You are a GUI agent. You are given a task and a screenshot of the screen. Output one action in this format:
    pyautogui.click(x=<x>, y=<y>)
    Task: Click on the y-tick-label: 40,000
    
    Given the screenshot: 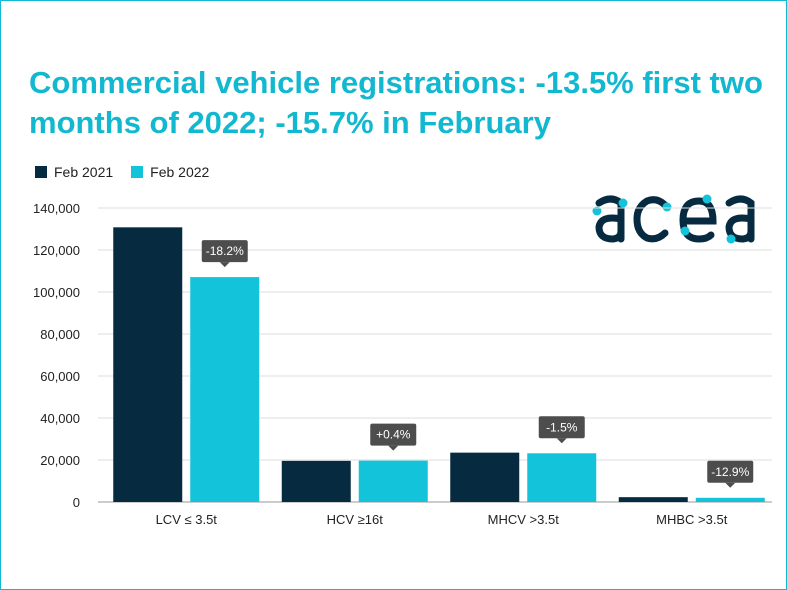 What is the action you would take?
    pyautogui.click(x=60, y=418)
    